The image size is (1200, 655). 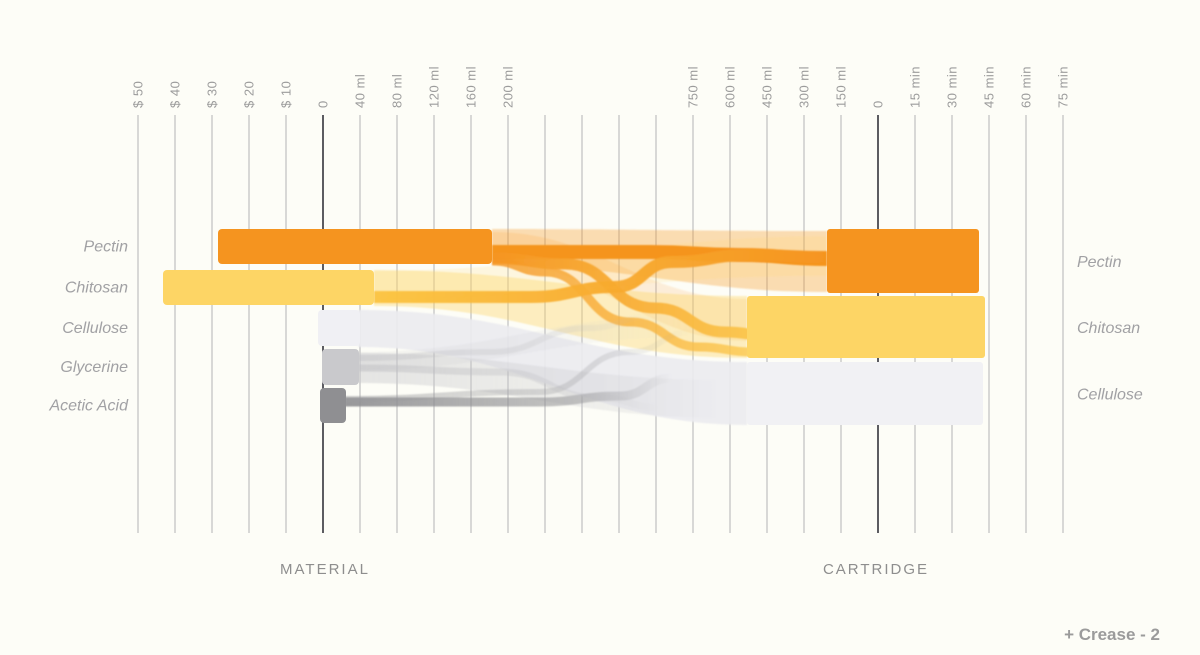 I want to click on material-label: Chitosan, so click(x=96, y=288).